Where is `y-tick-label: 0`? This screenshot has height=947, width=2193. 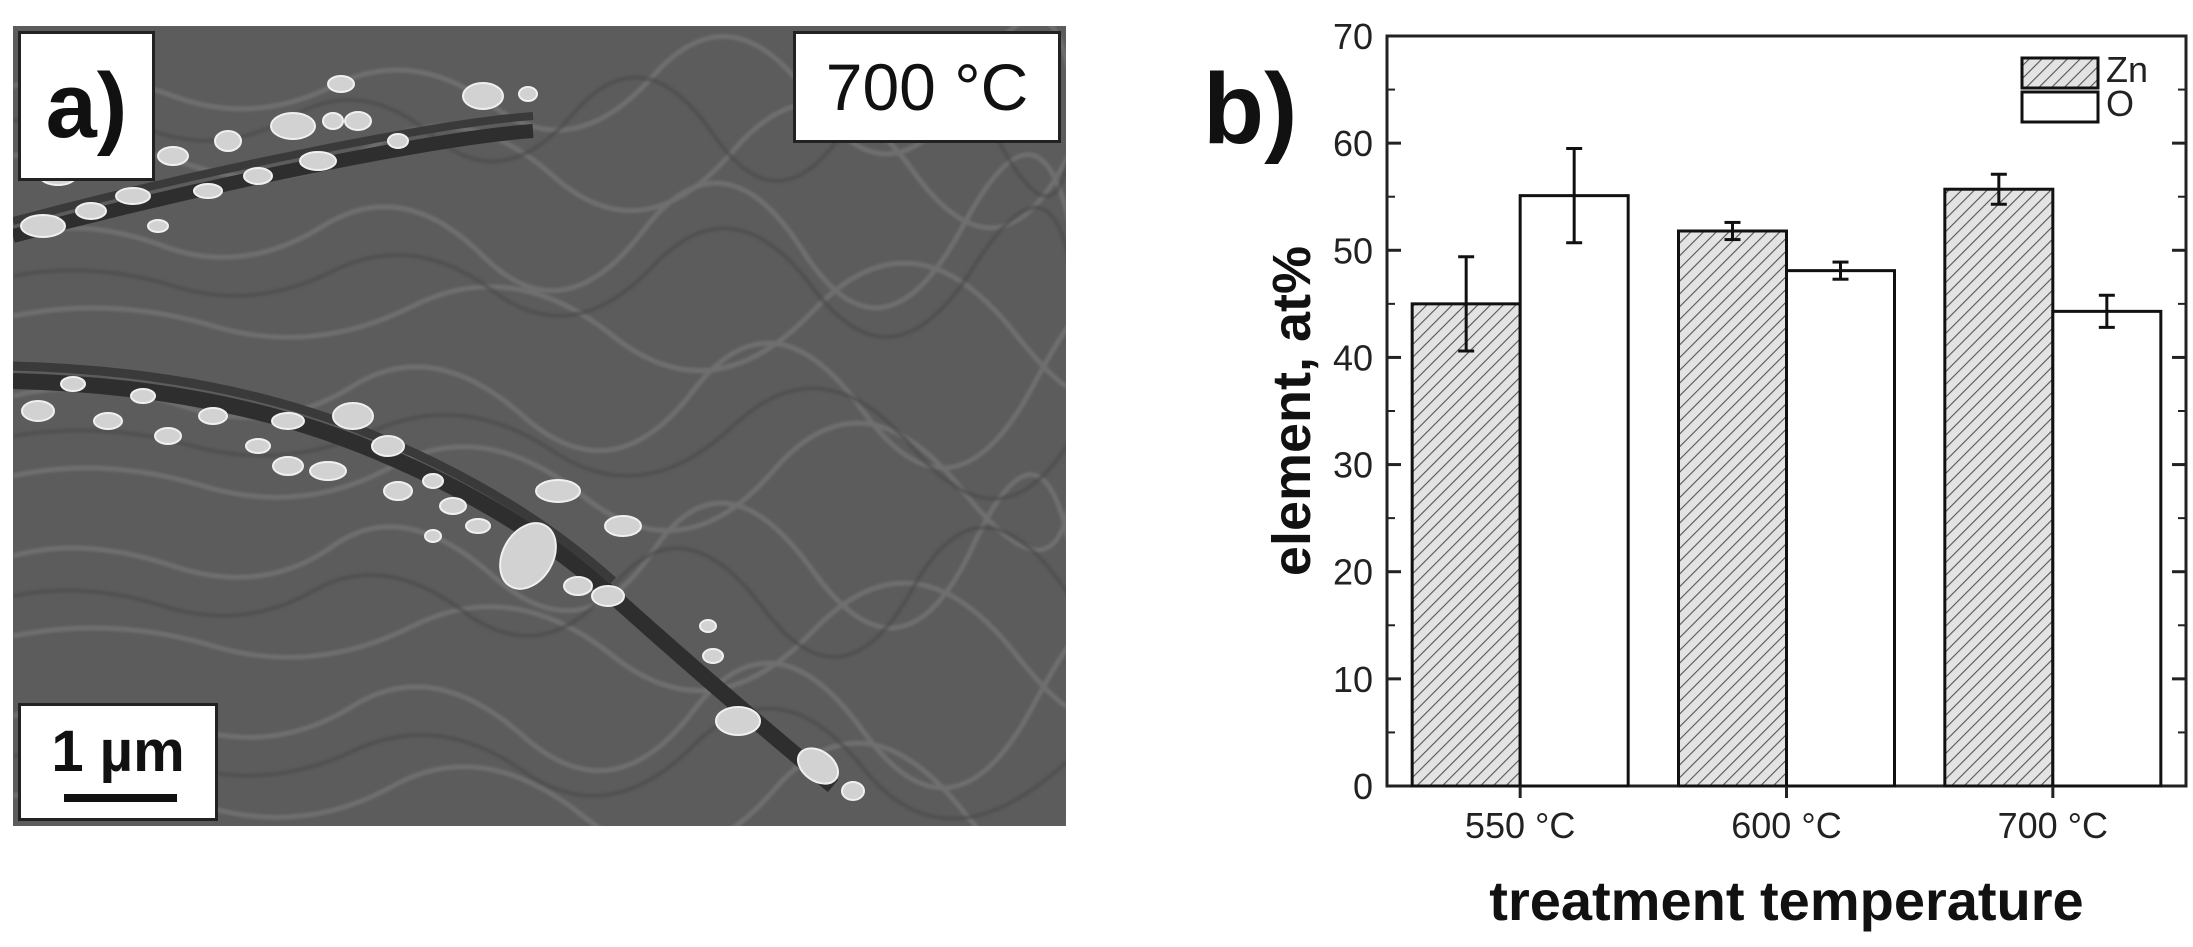
y-tick-label: 0 is located at coordinates (1363, 786).